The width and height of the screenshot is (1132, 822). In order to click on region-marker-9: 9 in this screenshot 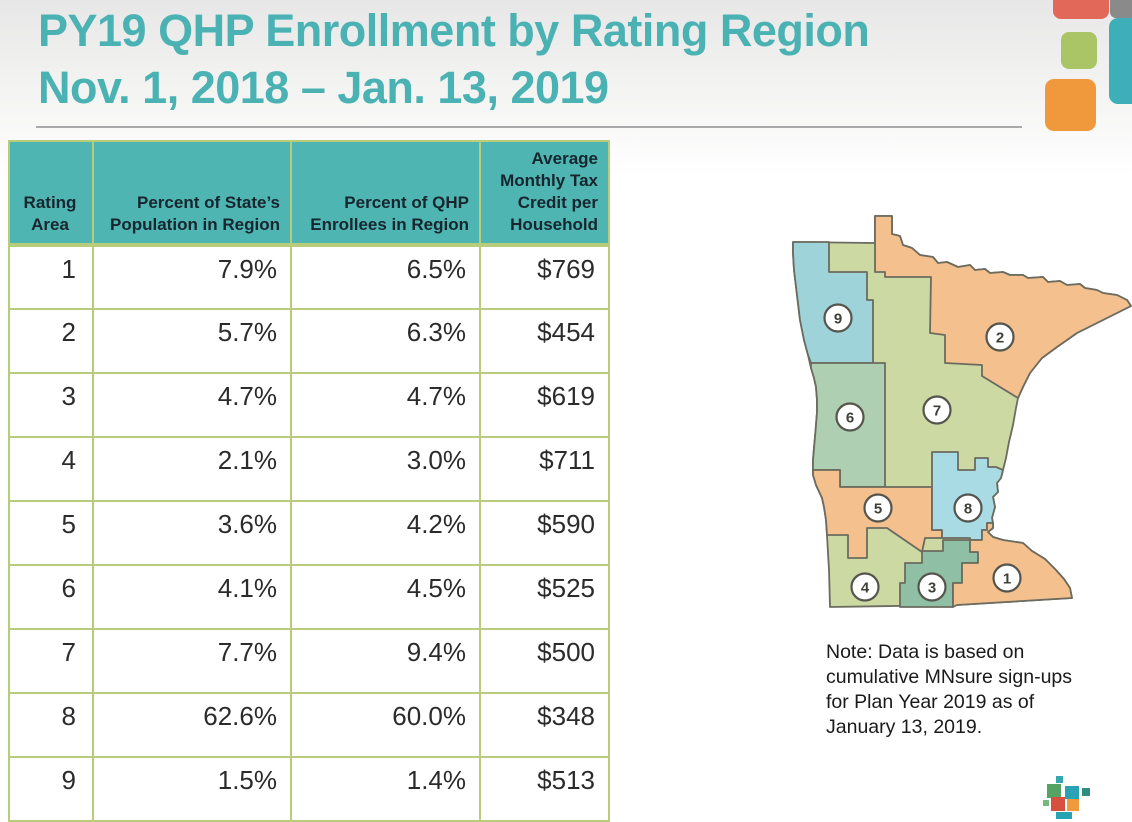, I will do `click(838, 318)`.